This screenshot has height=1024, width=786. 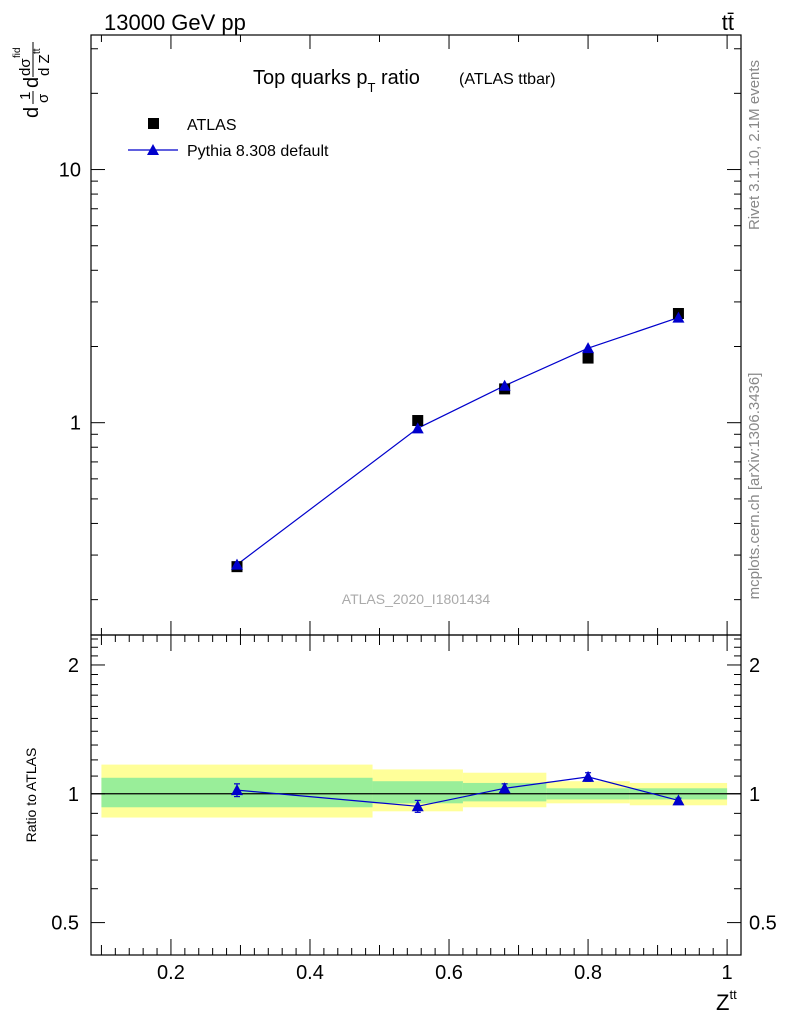 What do you see at coordinates (73, 666) in the screenshot?
I see `ratio-y-tick-label: 2` at bounding box center [73, 666].